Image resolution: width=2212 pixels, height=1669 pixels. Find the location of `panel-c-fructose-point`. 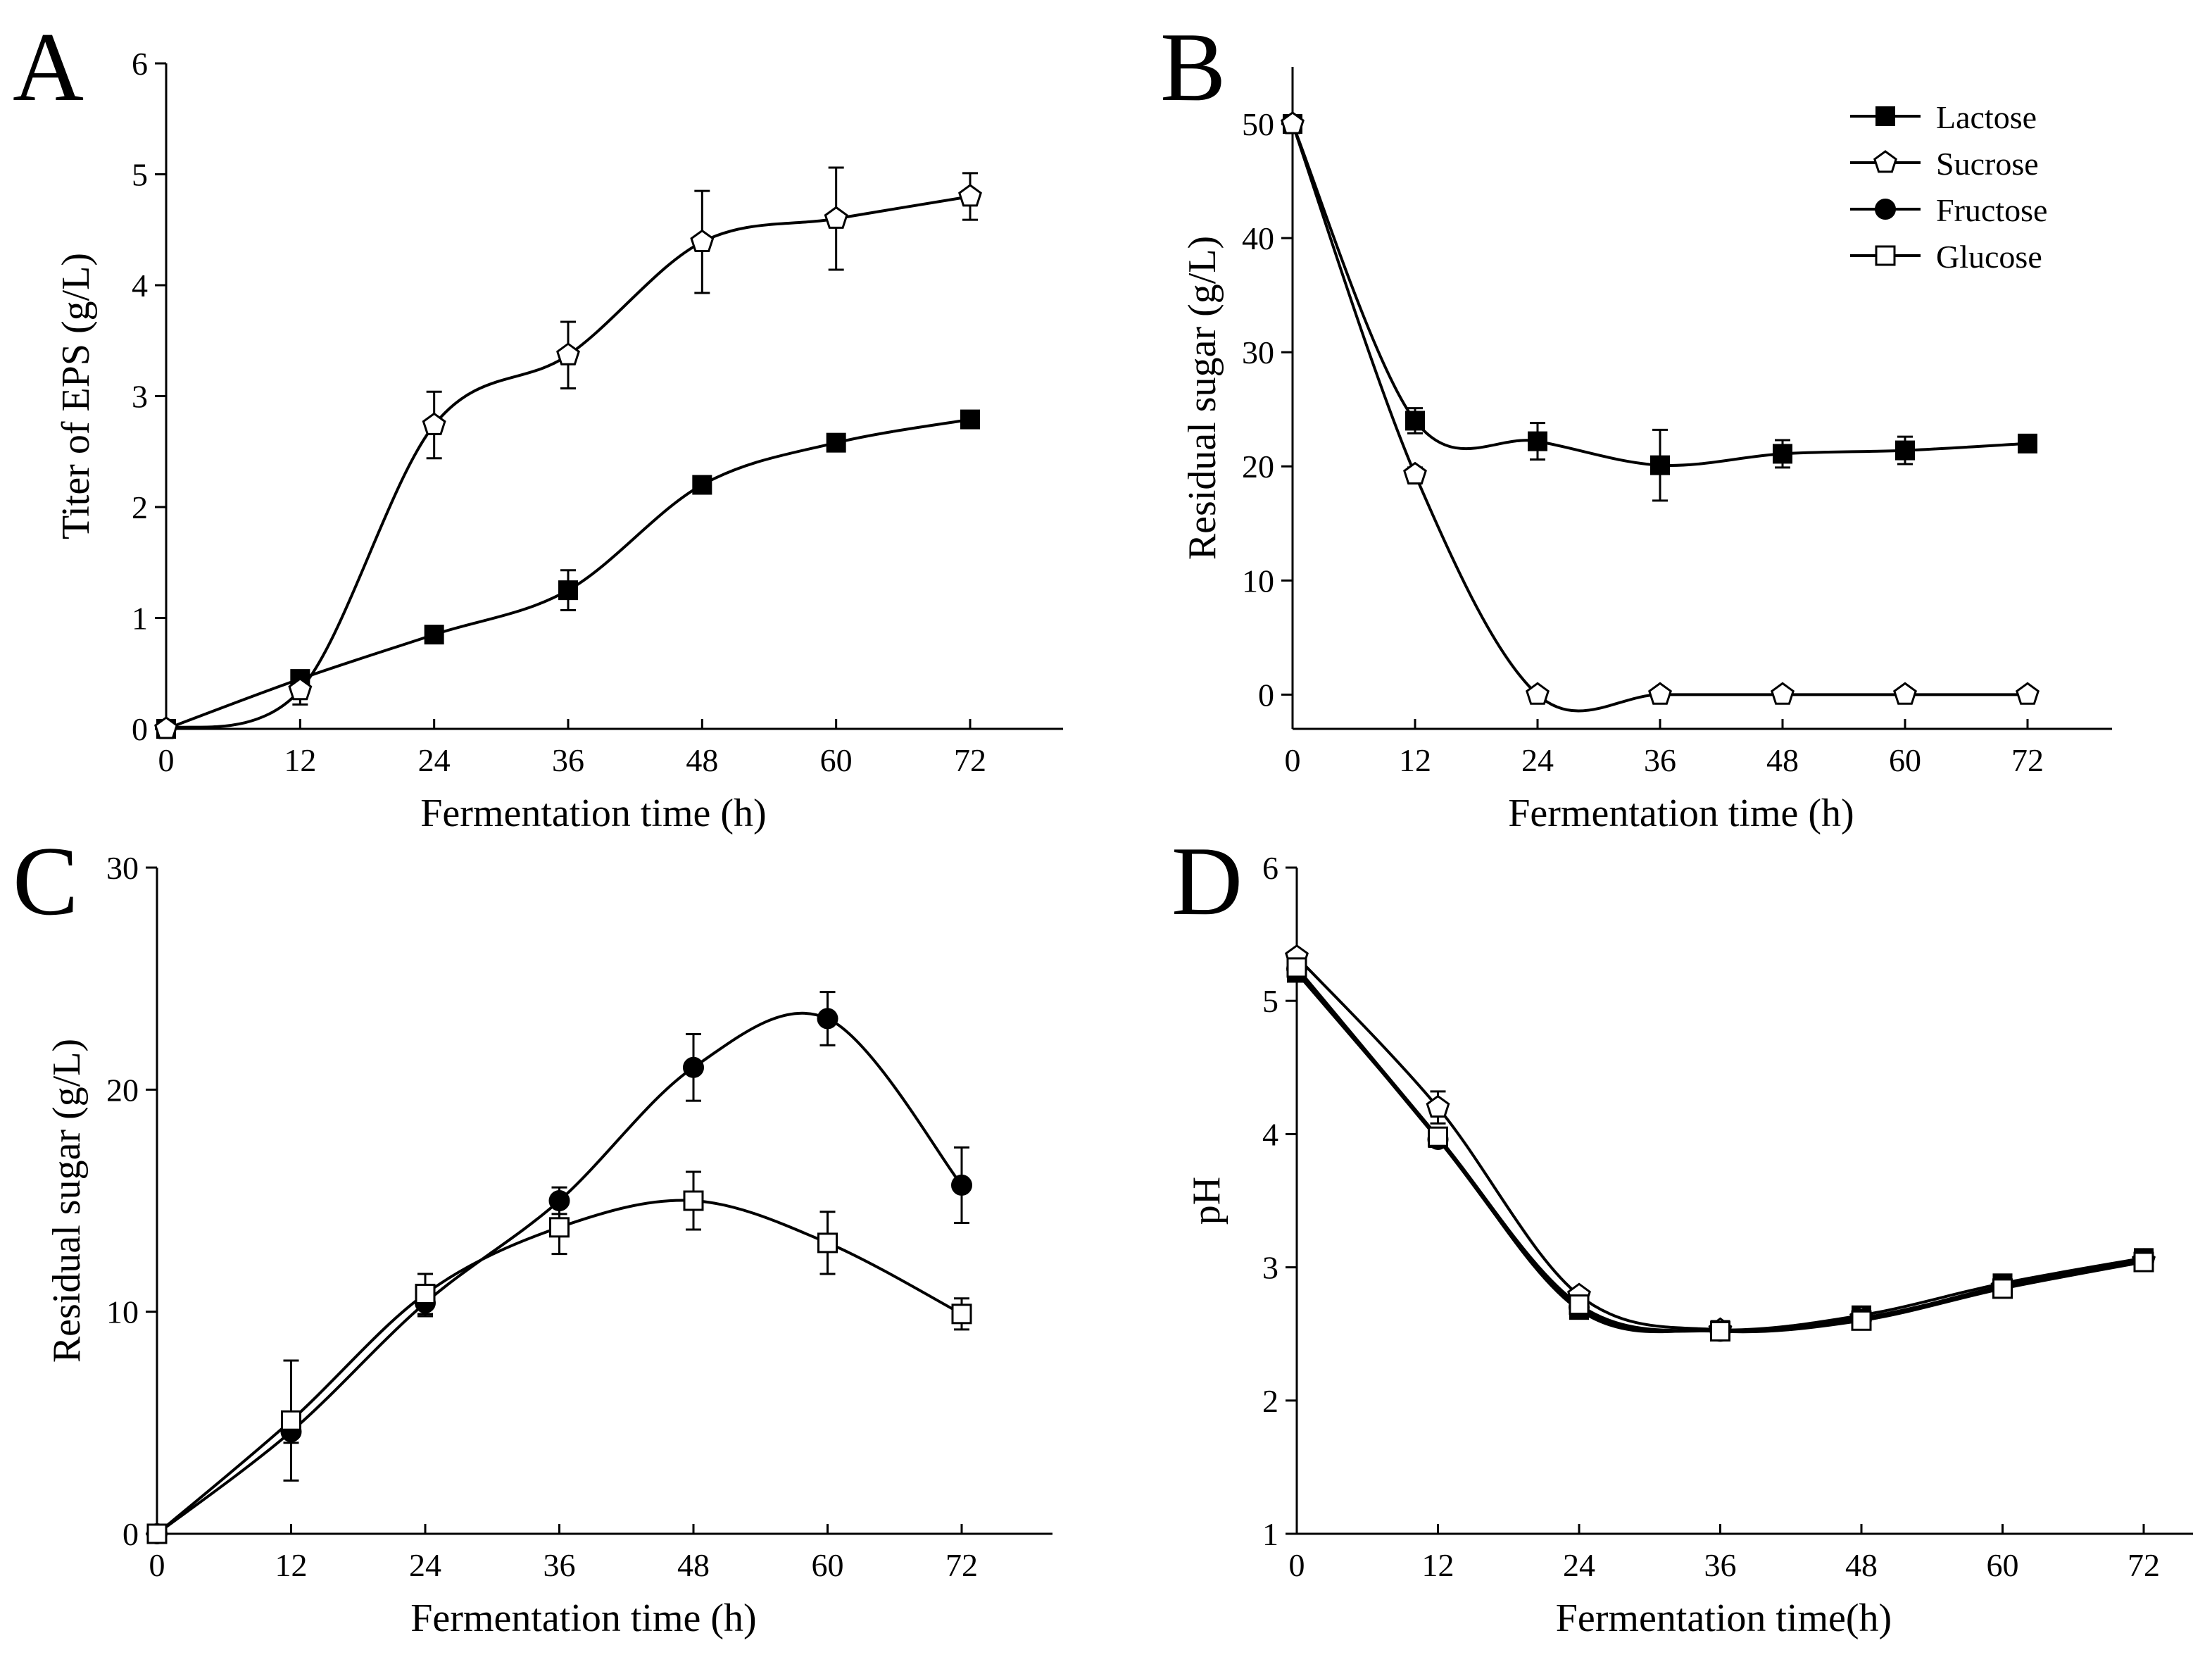

panel-c-fructose-point is located at coordinates (693, 1067).